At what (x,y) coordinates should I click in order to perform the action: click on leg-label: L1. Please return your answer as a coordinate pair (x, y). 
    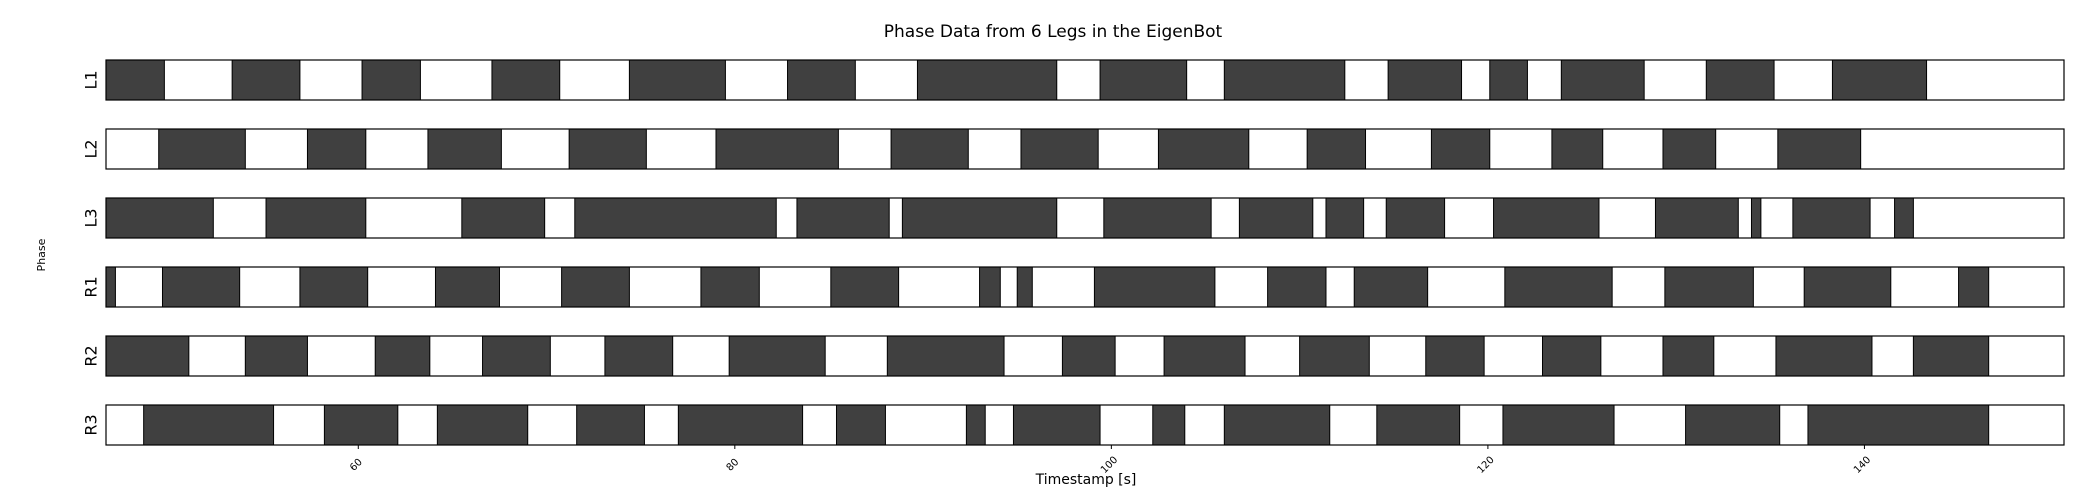
    Looking at the image, I should click on (91, 79).